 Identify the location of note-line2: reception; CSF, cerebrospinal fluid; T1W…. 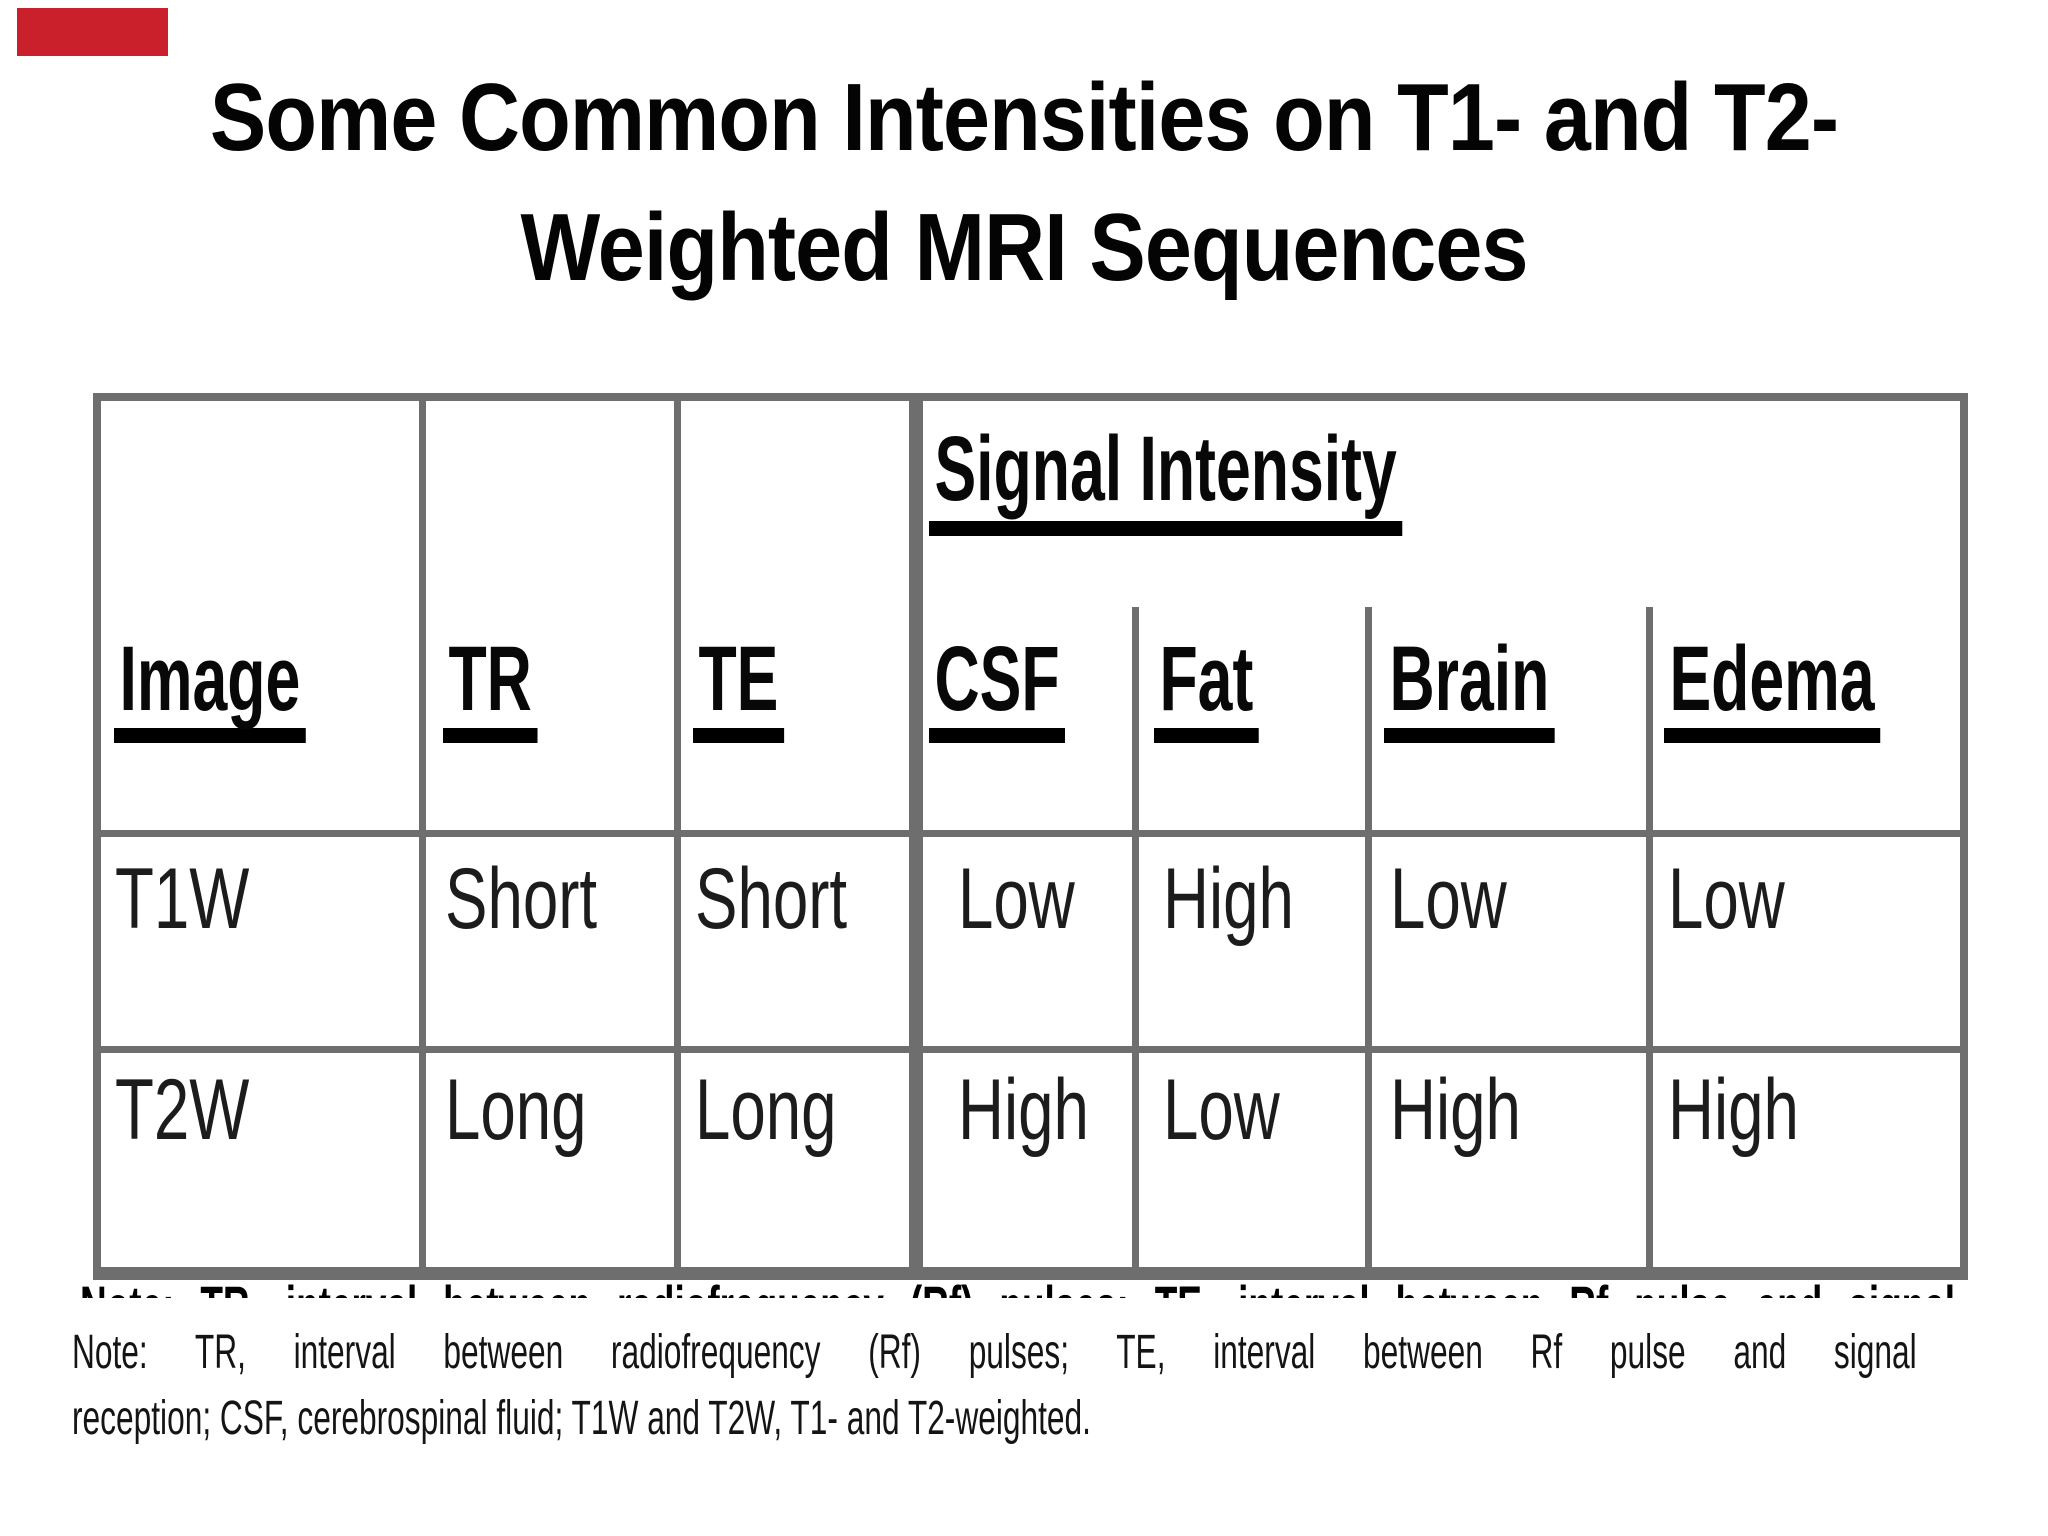
(581, 1418).